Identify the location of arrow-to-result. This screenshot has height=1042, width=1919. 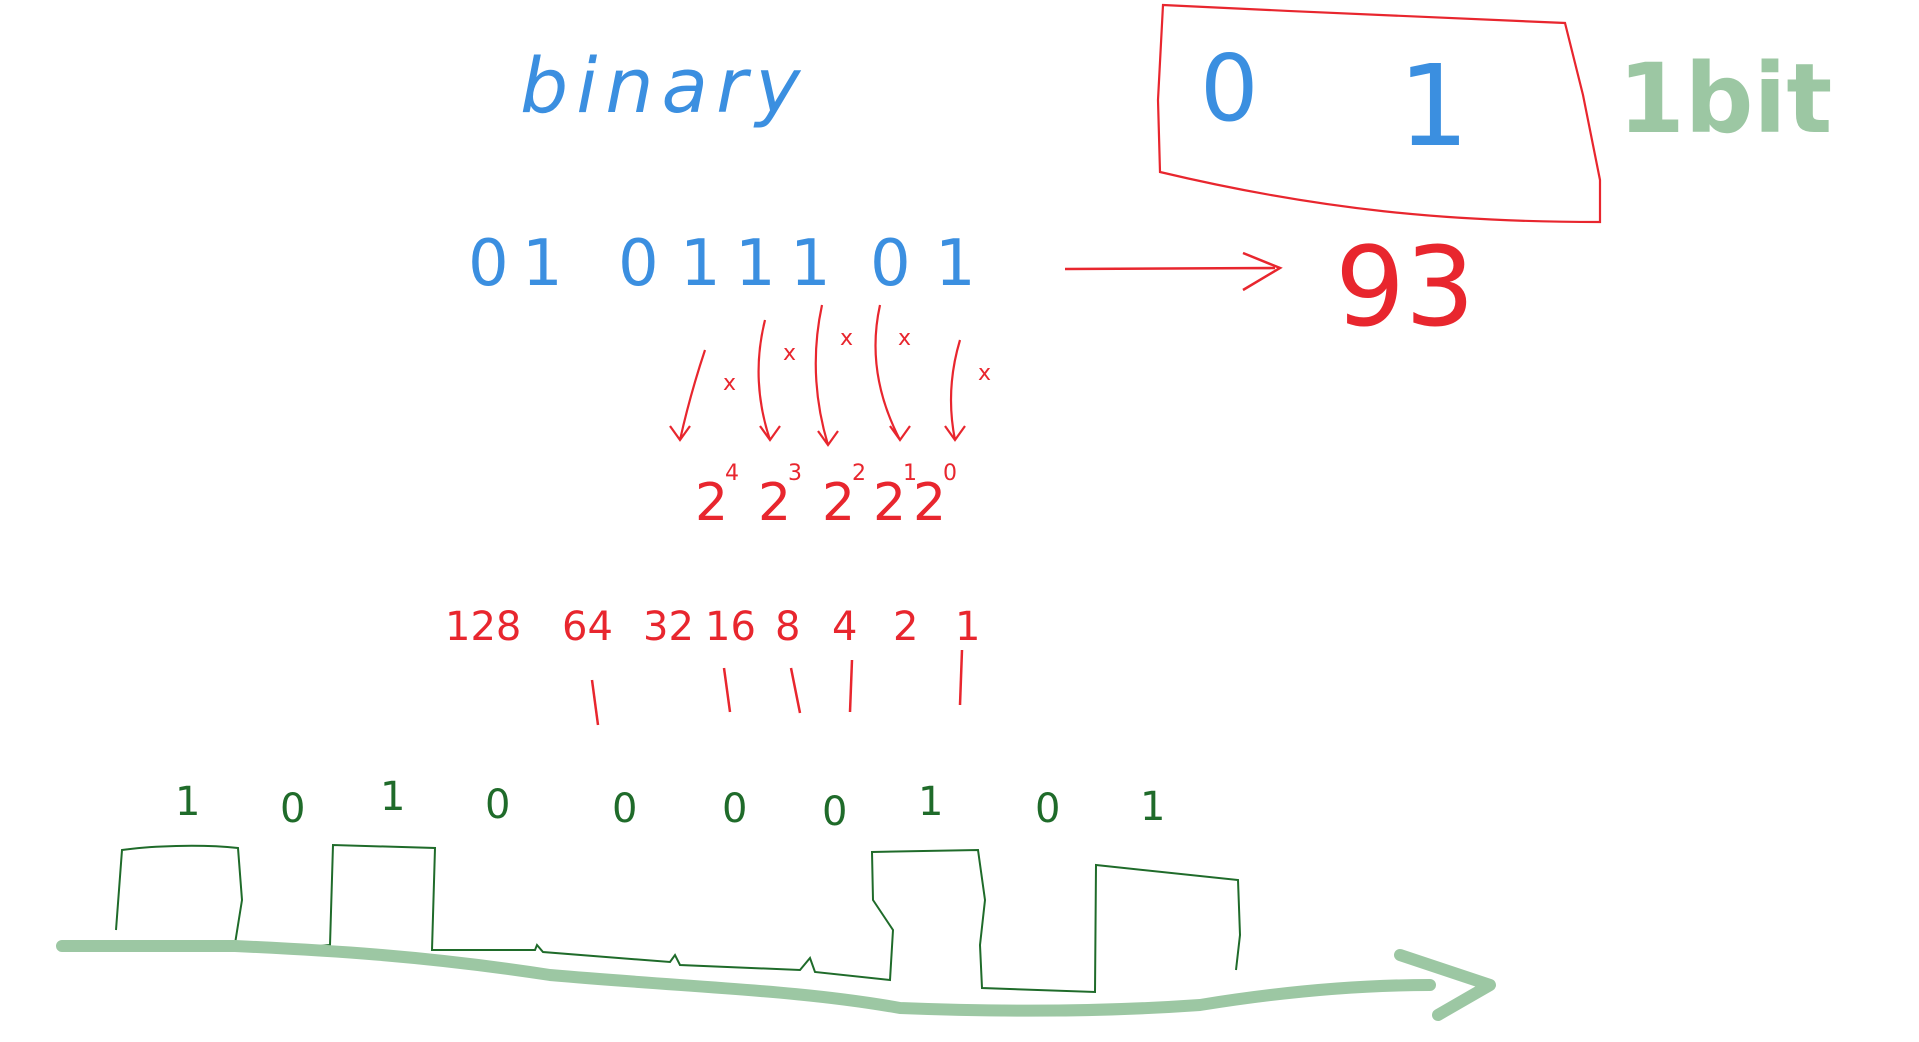
(1173, 271).